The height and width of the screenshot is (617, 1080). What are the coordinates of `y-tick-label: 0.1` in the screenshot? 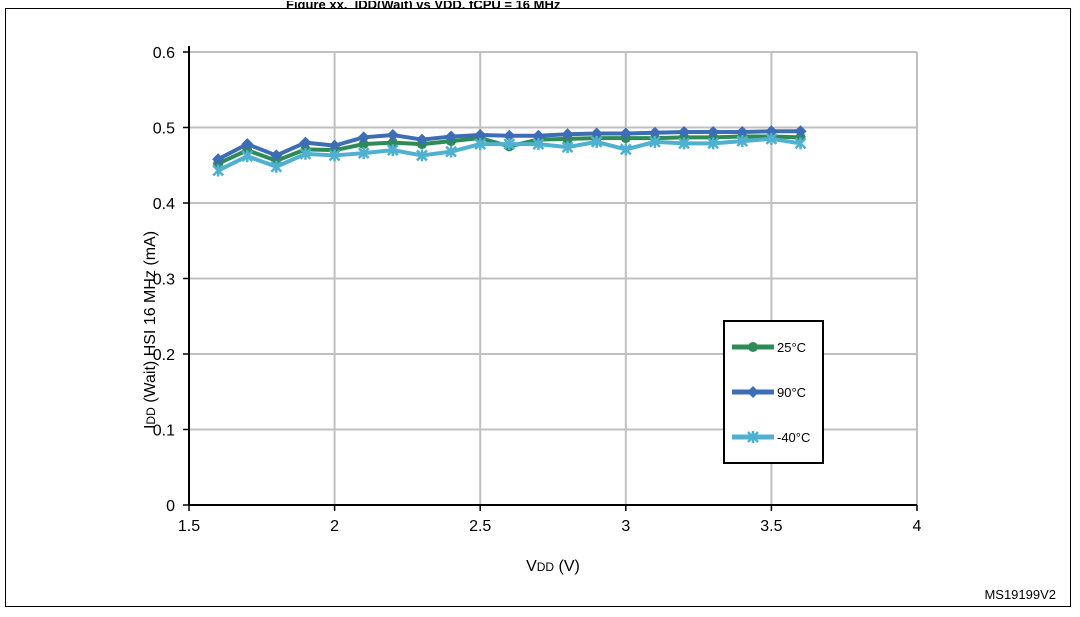 It's located at (164, 431).